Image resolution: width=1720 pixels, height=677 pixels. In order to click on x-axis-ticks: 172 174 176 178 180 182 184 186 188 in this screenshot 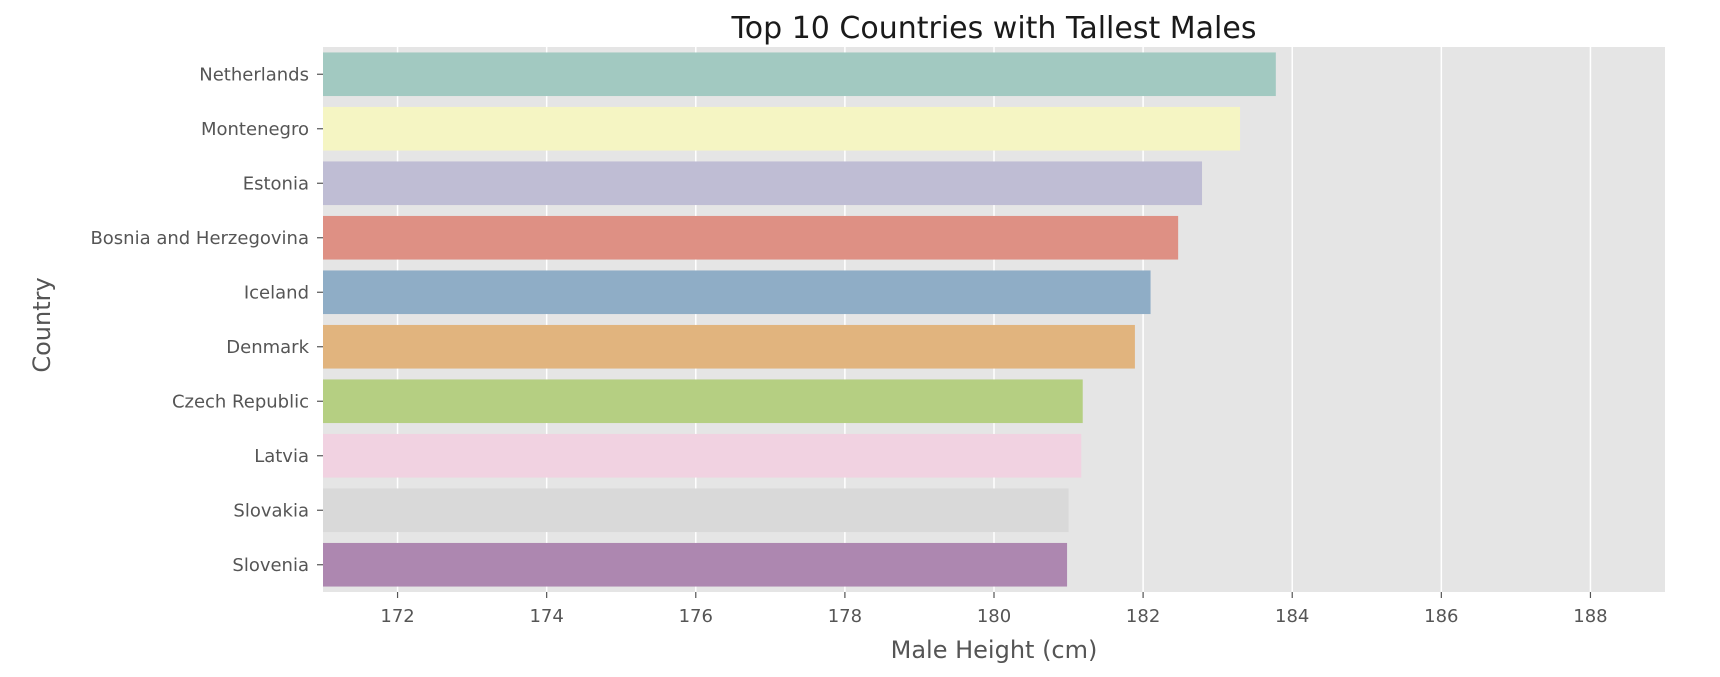, I will do `click(994, 609)`.